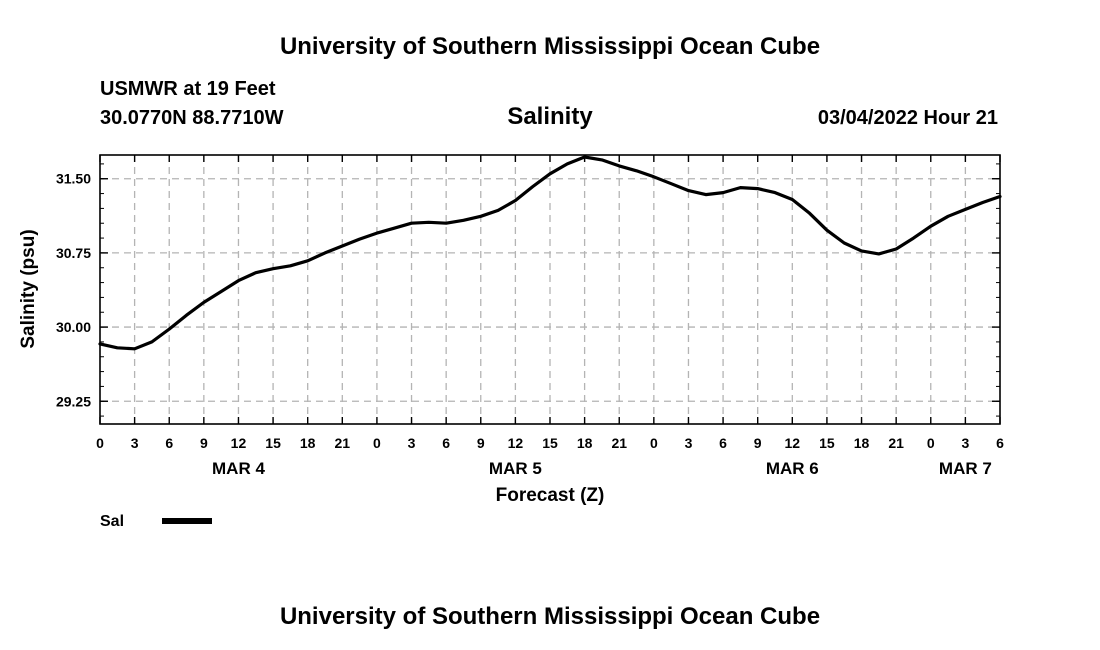  What do you see at coordinates (73, 401) in the screenshot?
I see `y-tick-label: 29.25` at bounding box center [73, 401].